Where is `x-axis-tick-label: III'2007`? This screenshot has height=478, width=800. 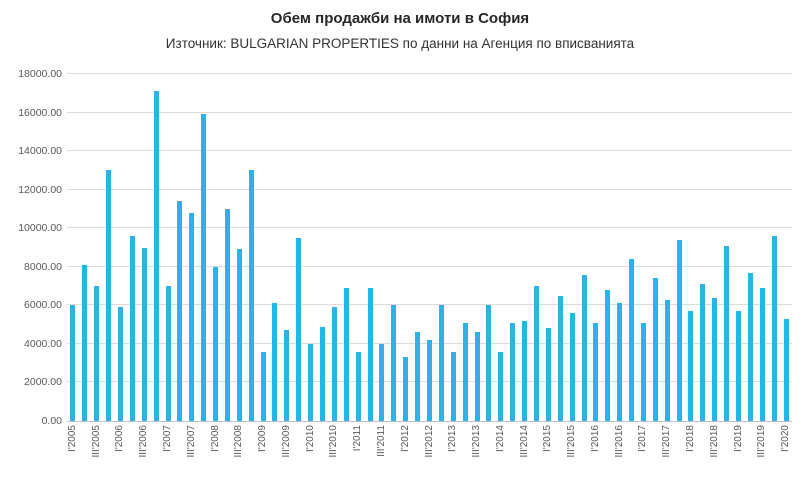
x-axis-tick-label: III'2007 is located at coordinates (191, 441).